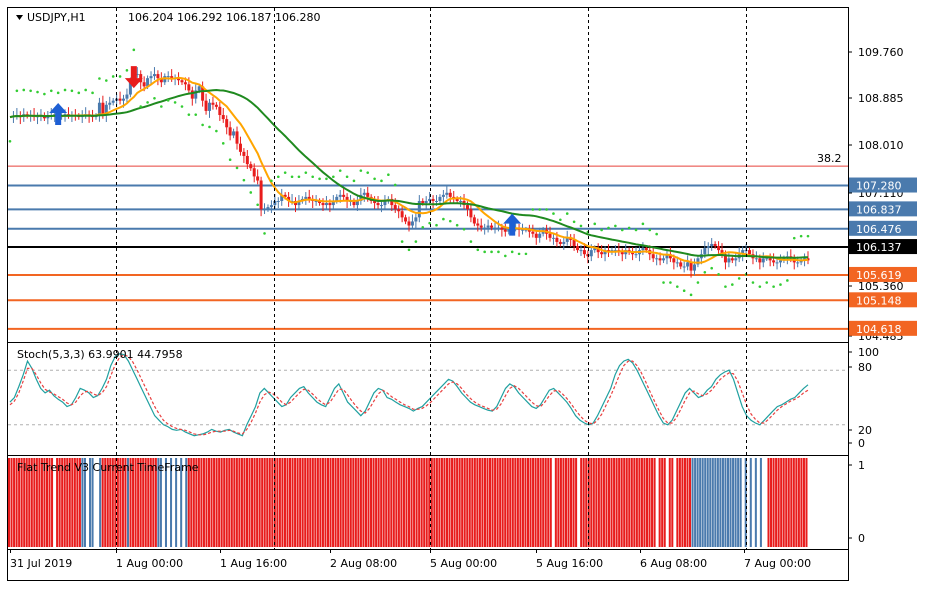  What do you see at coordinates (58, 114) in the screenshot?
I see `buy-arrow-icon` at bounding box center [58, 114].